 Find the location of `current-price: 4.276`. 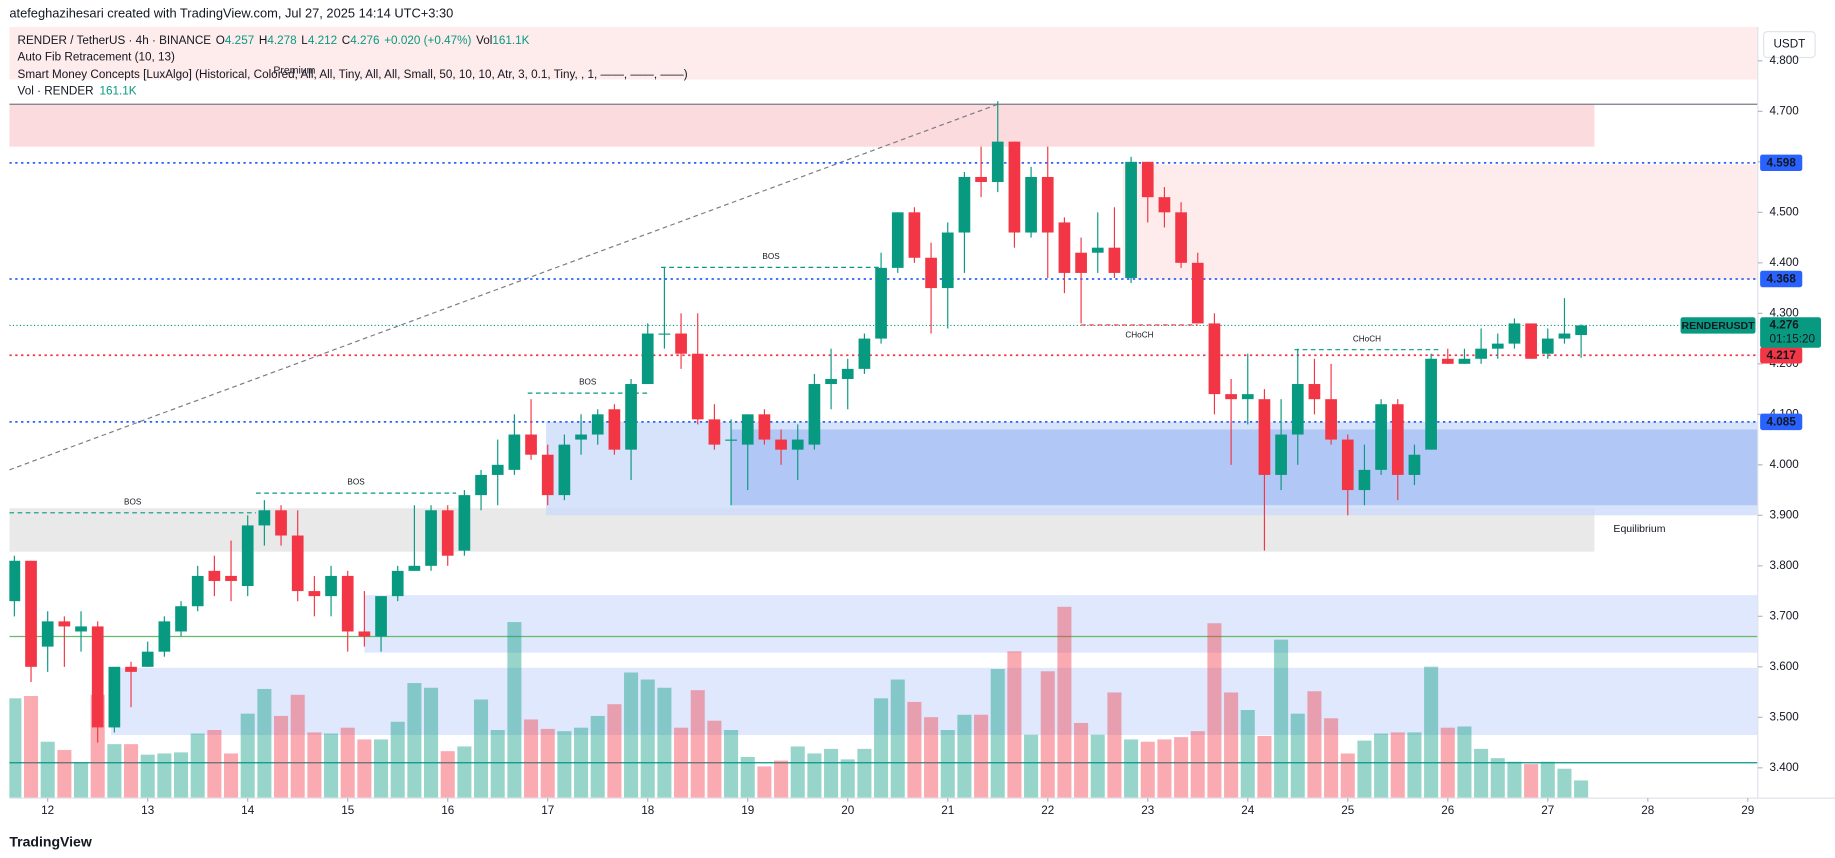

current-price: 4.276 is located at coordinates (1784, 325).